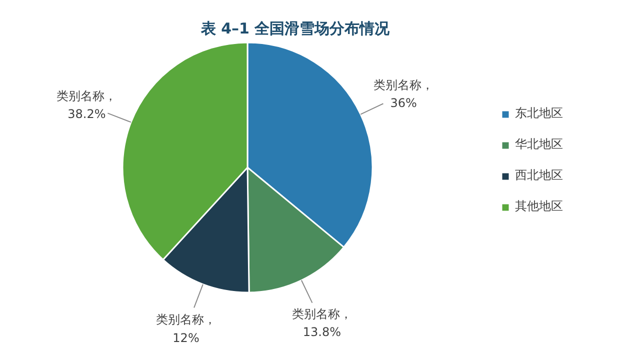  I want to click on data-label: 类别名称， 38.2%, so click(86, 105).